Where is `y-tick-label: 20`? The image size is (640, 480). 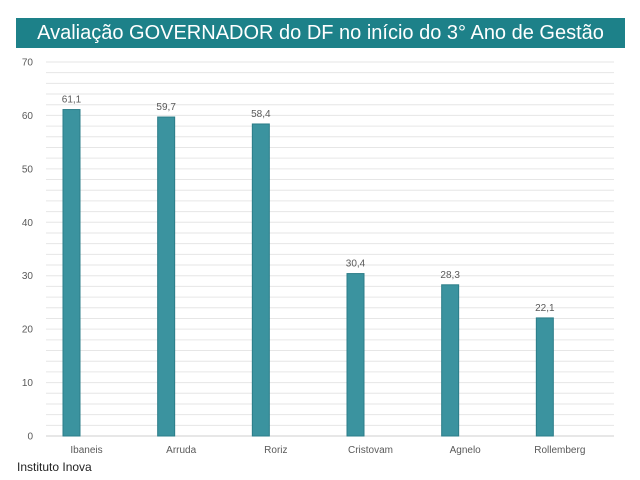
y-tick-label: 20 is located at coordinates (28, 330).